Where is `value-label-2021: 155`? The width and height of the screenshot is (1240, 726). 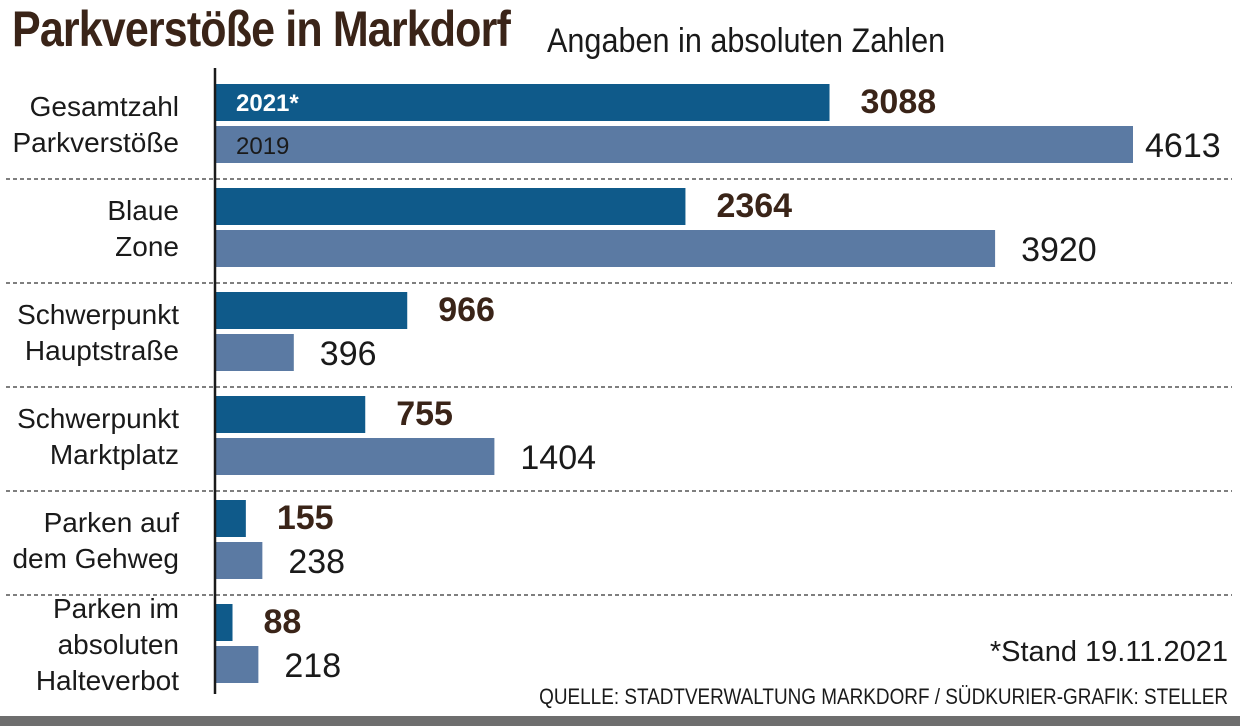
value-label-2021: 155 is located at coordinates (305, 518).